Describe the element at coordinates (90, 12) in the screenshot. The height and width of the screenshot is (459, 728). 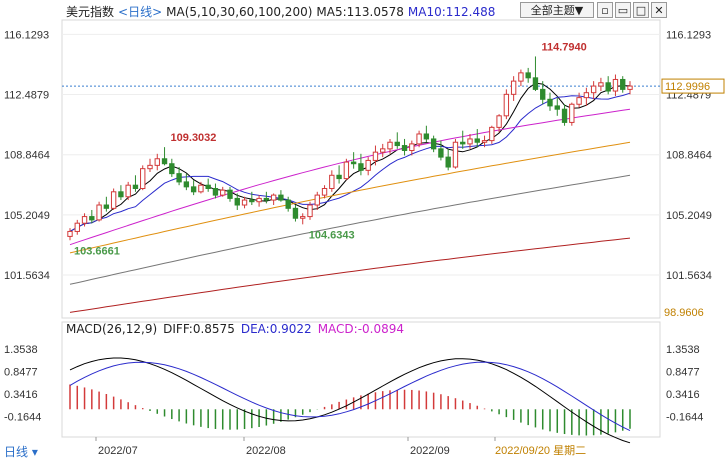
I see `instrument-name: 美元指数` at that location.